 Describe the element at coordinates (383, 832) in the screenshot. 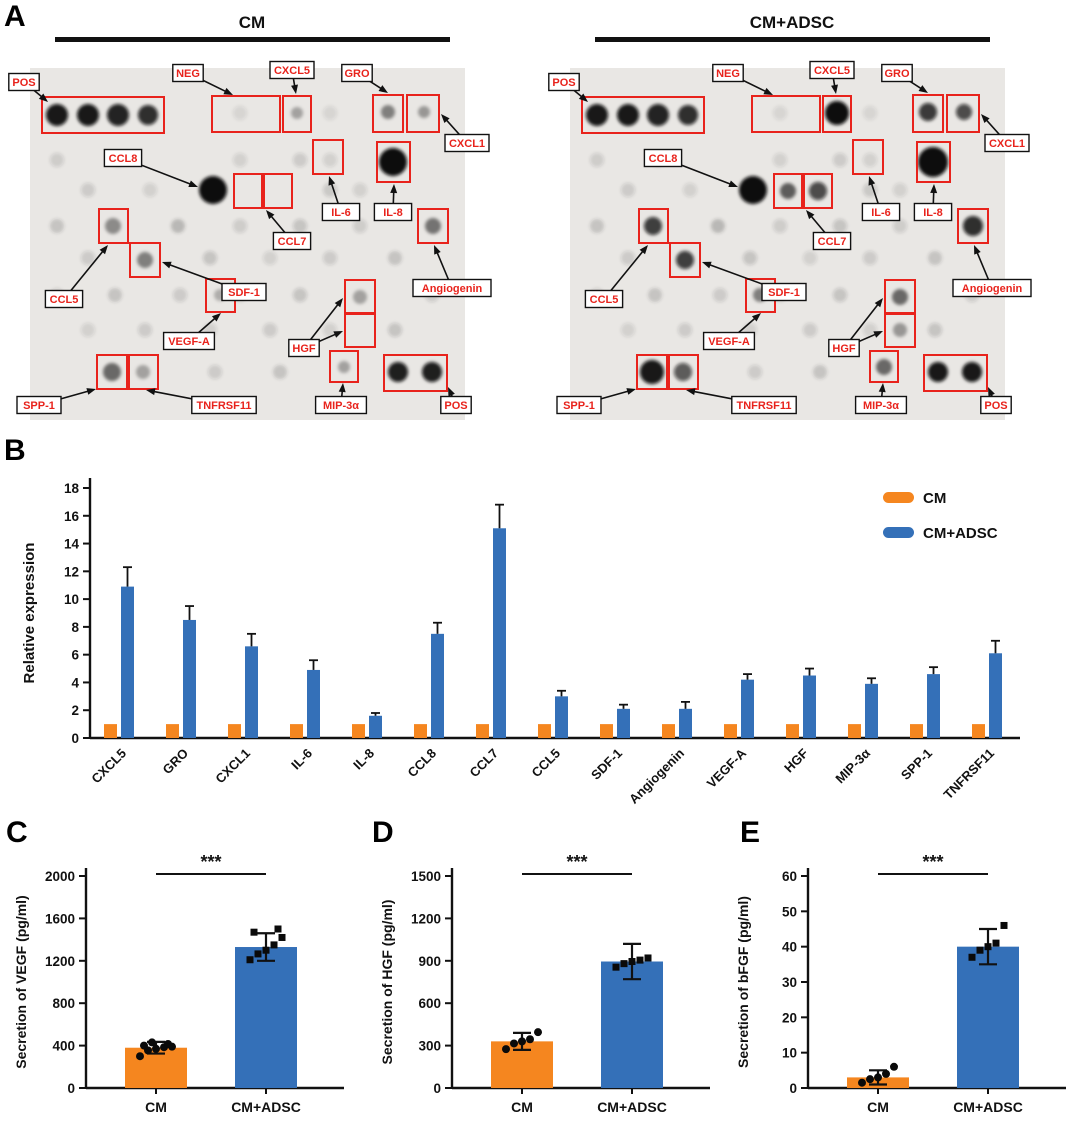

I see `panel-d-letter: D` at that location.